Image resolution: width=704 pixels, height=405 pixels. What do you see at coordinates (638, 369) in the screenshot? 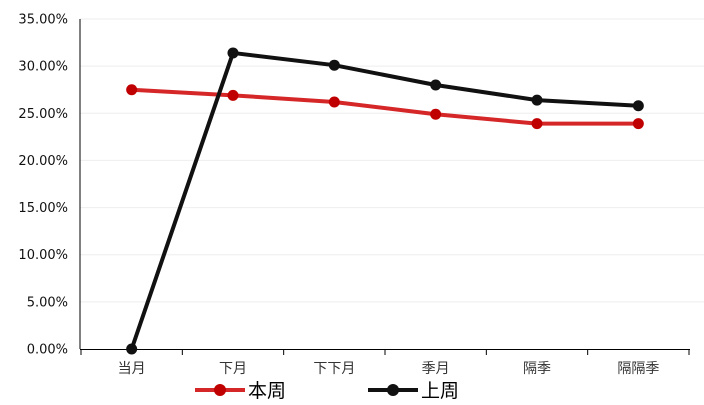
I see `x-tick-label: 隔隔季` at bounding box center [638, 369].